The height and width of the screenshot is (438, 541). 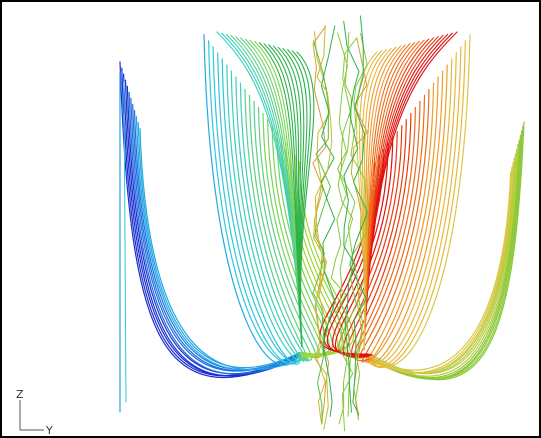 I want to click on axis-triad: Z Y, so click(x=34, y=412).